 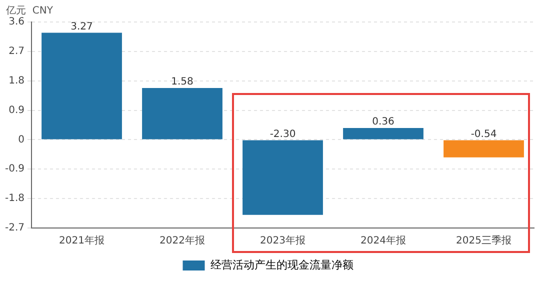 I want to click on x-tick-label: 2021年报, so click(x=81, y=240).